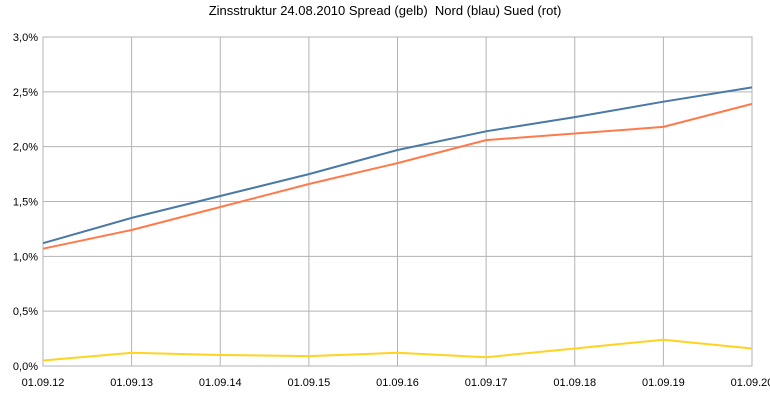 Image resolution: width=770 pixels, height=402 pixels. Describe the element at coordinates (25, 203) in the screenshot. I see `y-tick-label: 1,5%` at that location.